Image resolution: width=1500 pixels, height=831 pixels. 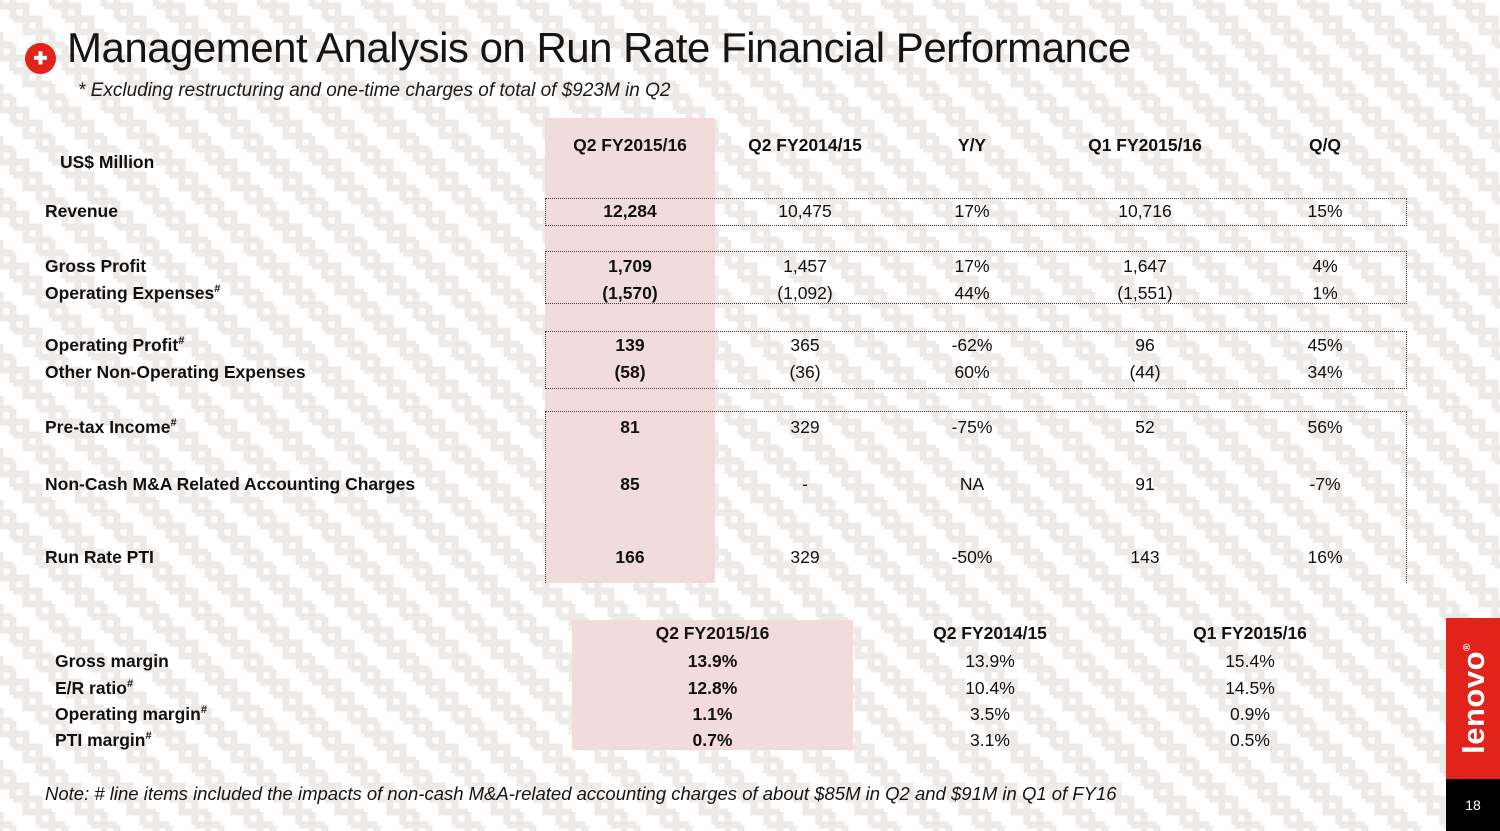 I want to click on table-cell: (36), so click(x=805, y=372).